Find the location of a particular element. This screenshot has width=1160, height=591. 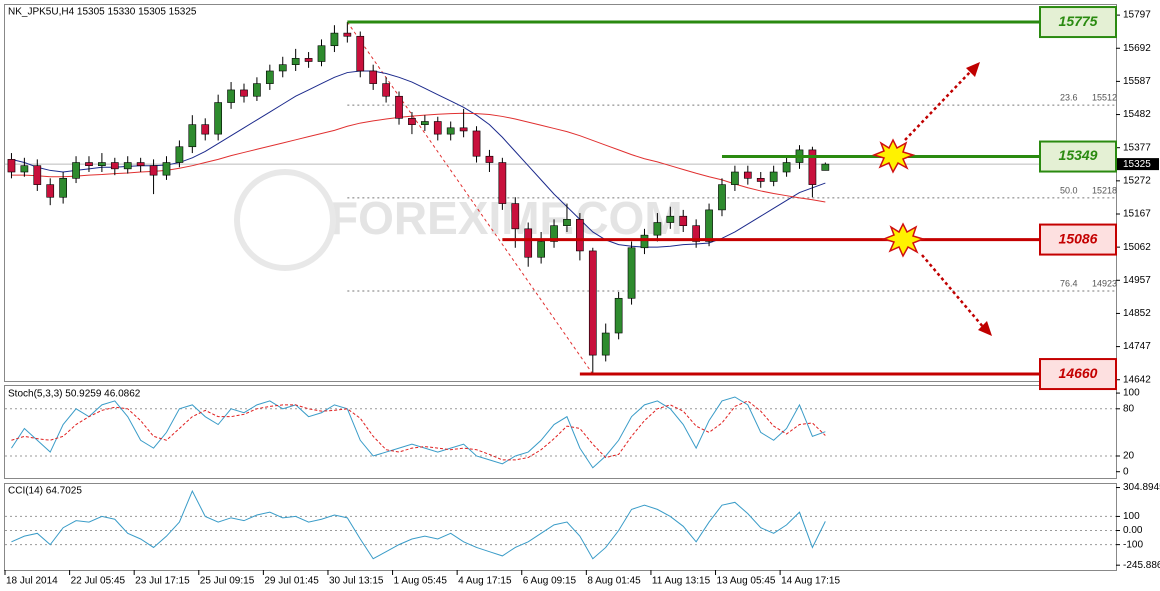

x-tick-label: 8 Aug 01:45 is located at coordinates (614, 581).